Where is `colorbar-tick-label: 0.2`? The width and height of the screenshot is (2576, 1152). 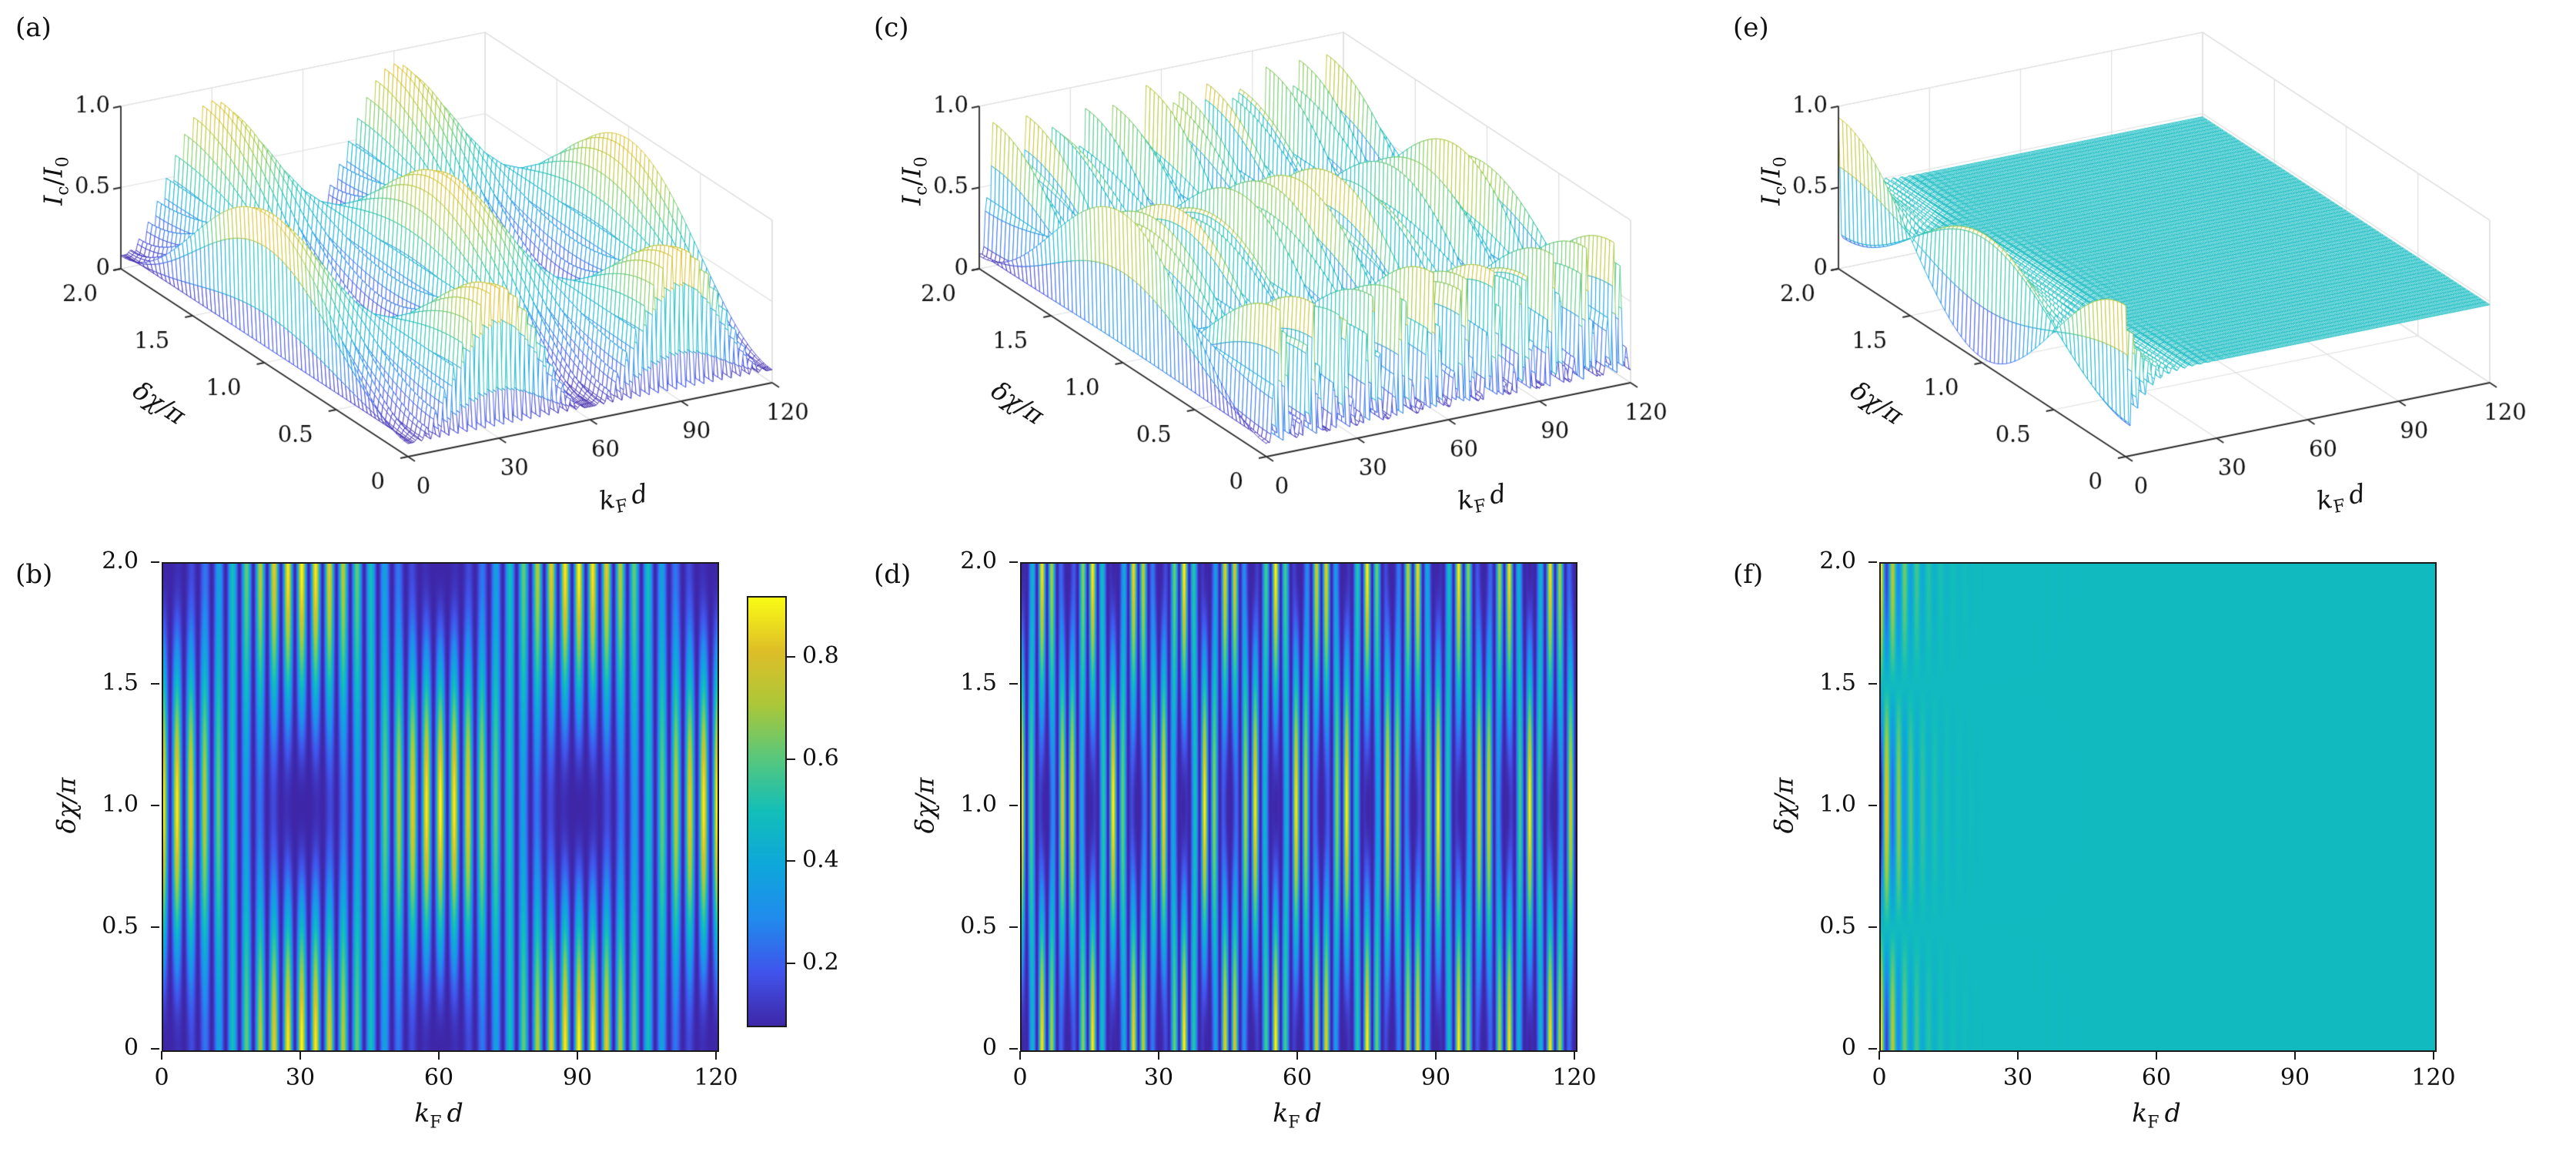
colorbar-tick-label: 0.2 is located at coordinates (821, 962).